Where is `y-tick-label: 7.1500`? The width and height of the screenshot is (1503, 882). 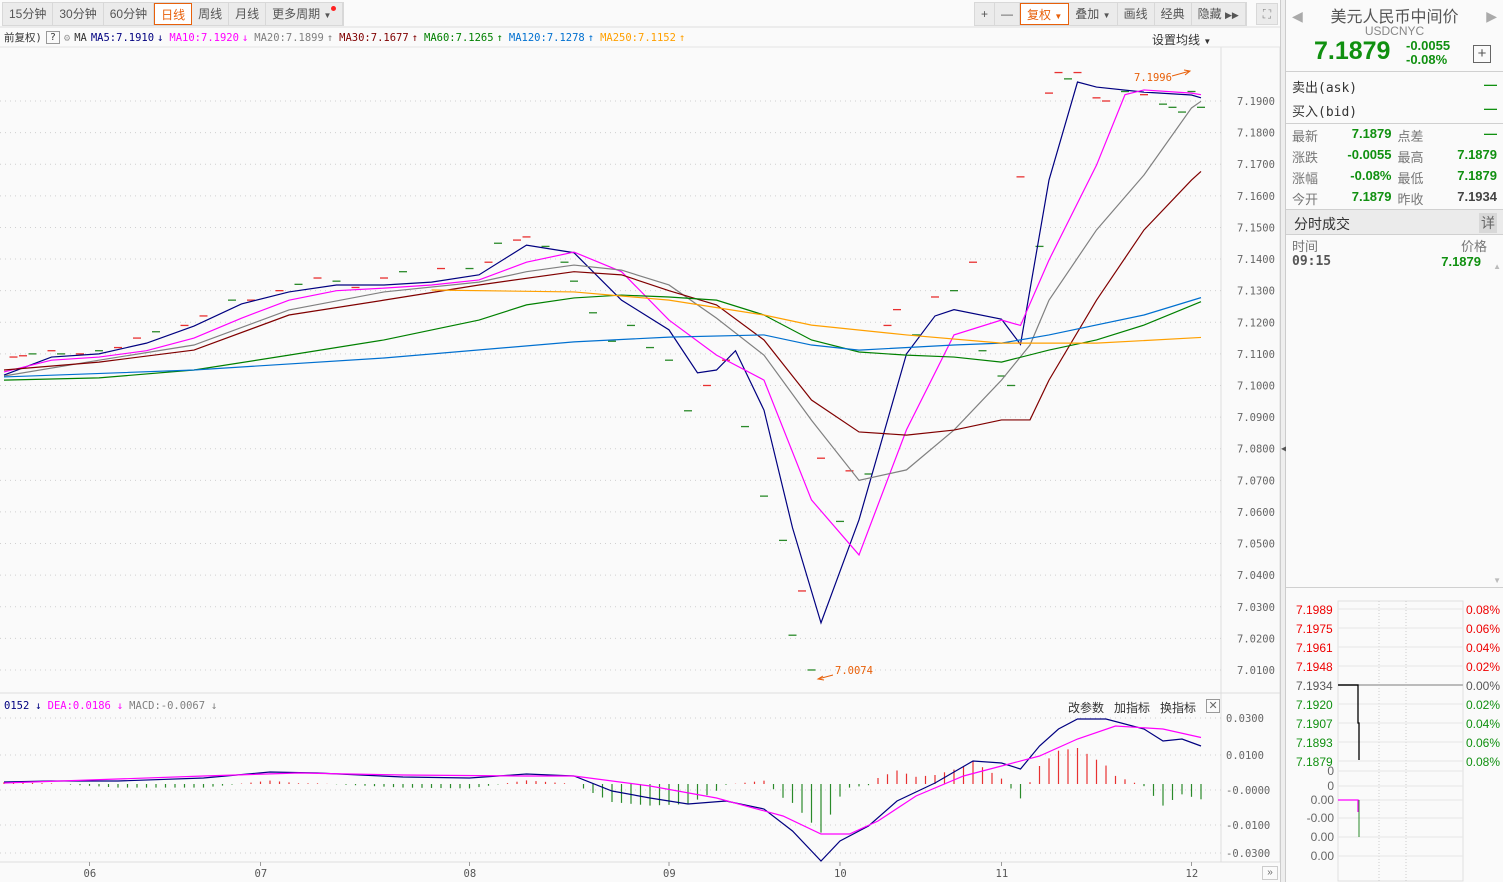
y-tick-label: 7.1500 is located at coordinates (1256, 228).